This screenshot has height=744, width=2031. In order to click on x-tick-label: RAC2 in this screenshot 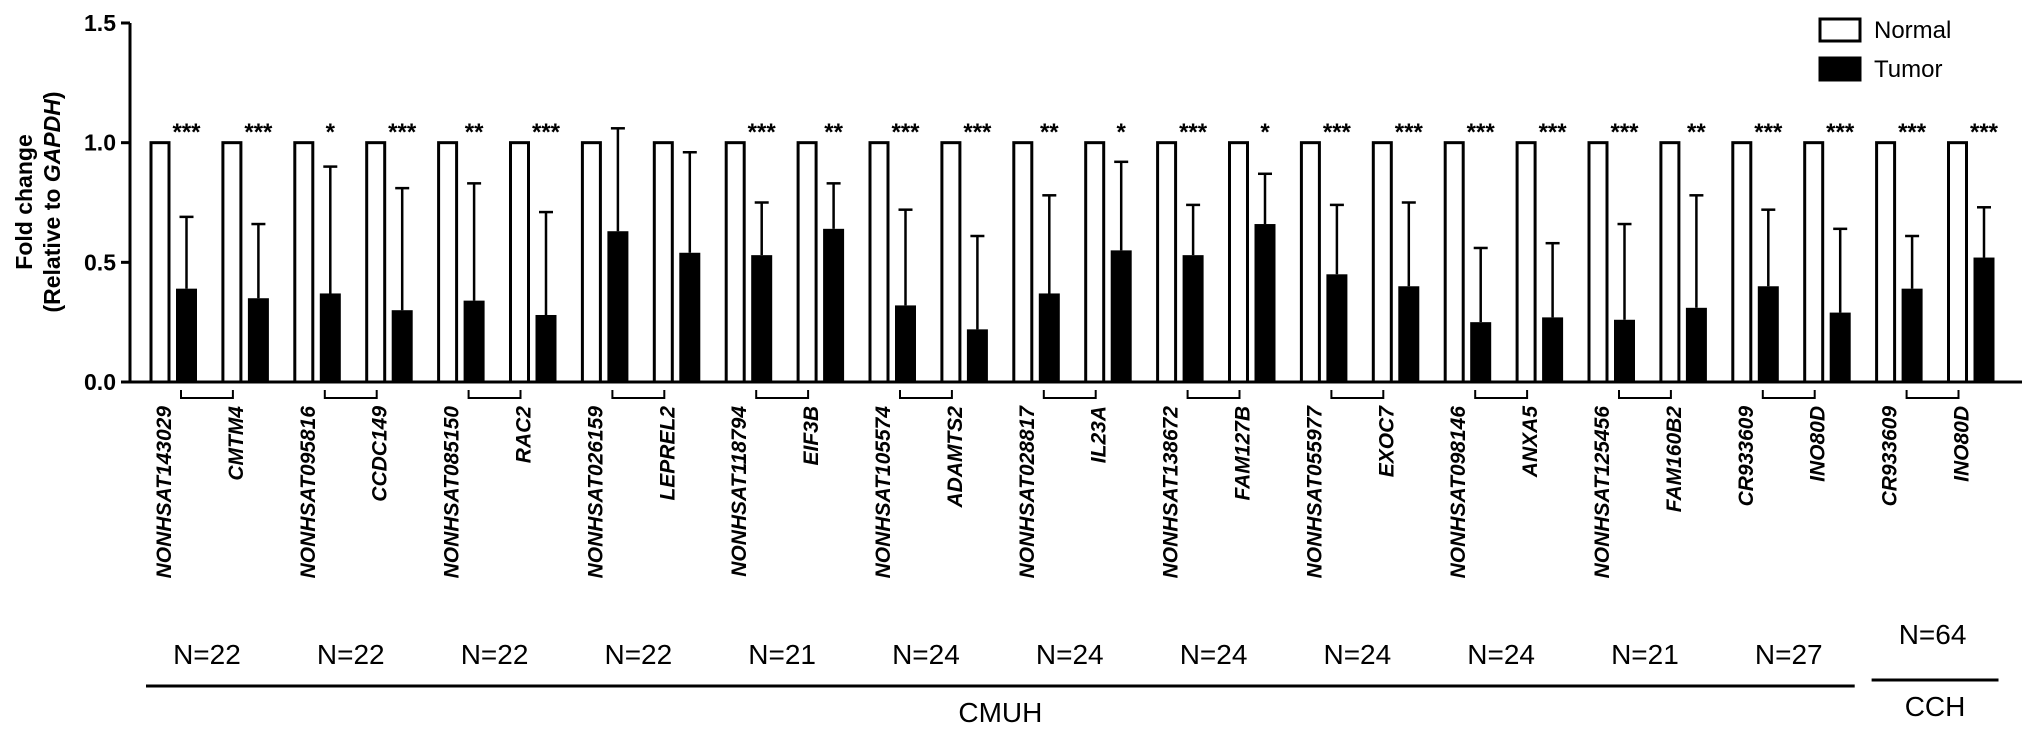, I will do `click(524, 434)`.